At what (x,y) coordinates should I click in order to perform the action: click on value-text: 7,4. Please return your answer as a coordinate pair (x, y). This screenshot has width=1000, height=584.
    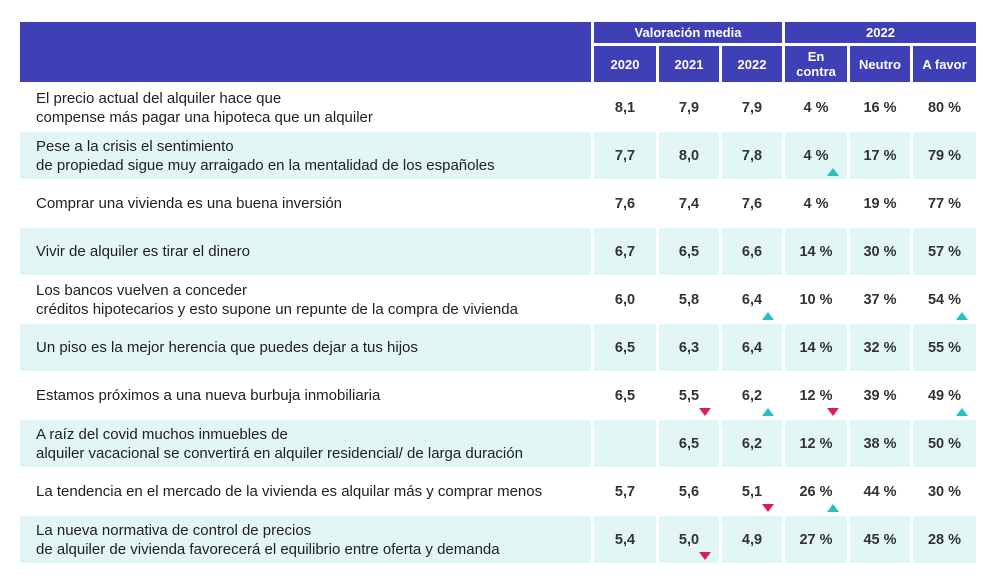
    Looking at the image, I should click on (689, 203).